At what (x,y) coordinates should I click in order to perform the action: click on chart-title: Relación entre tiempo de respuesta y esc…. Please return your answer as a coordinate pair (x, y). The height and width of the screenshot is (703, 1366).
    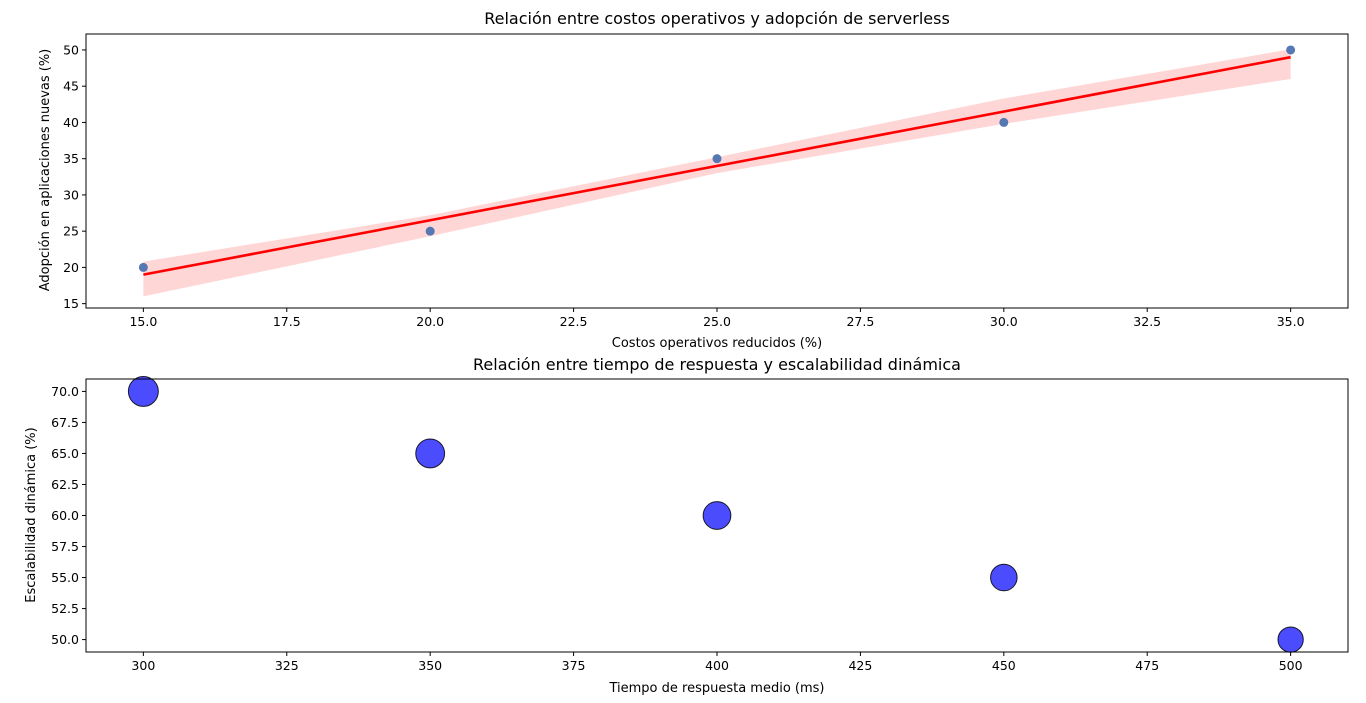
    Looking at the image, I should click on (717, 364).